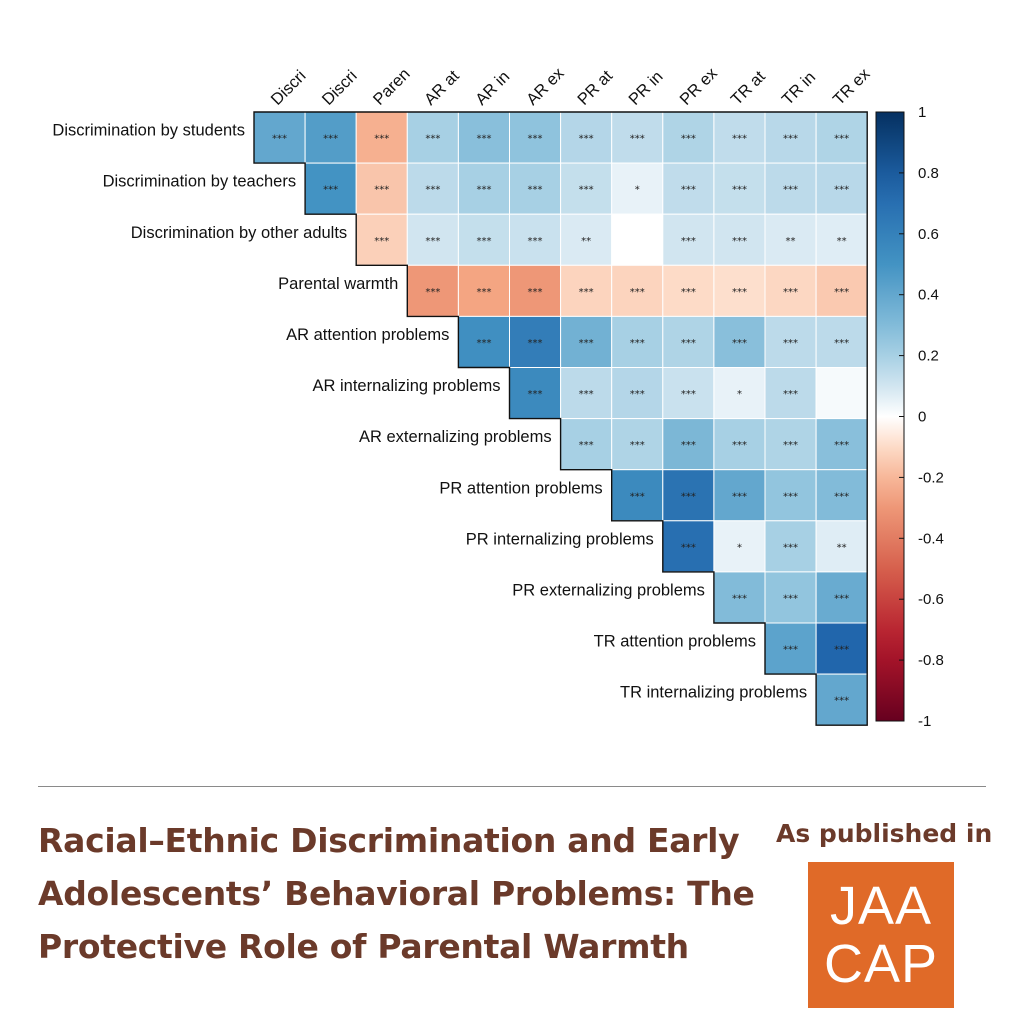 This screenshot has height=1024, width=1024. I want to click on logo-line-1: JAA, so click(881, 906).